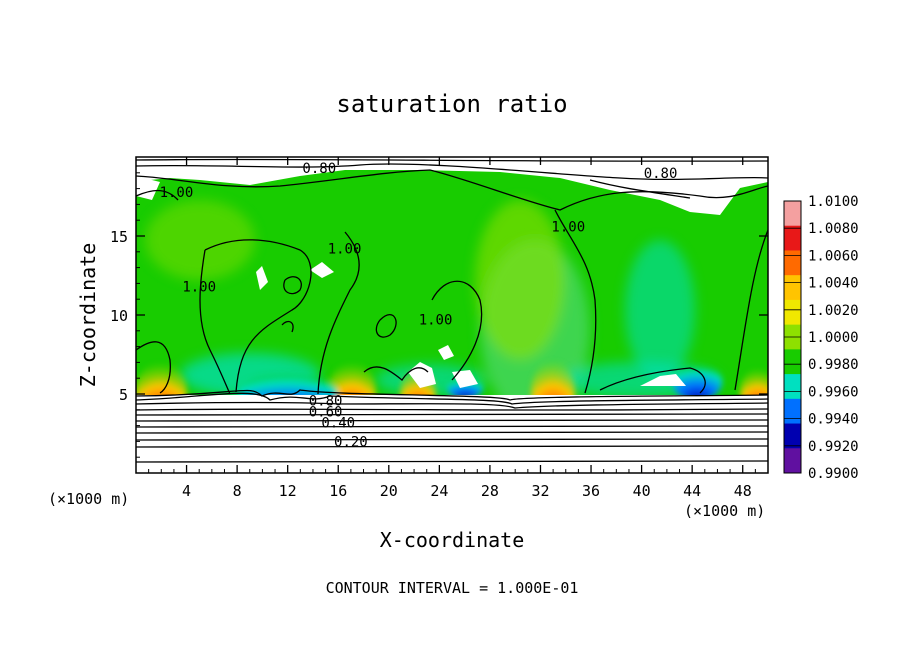 This screenshot has height=654, width=904. What do you see at coordinates (439, 491) in the screenshot?
I see `x-tick-label: 24` at bounding box center [439, 491].